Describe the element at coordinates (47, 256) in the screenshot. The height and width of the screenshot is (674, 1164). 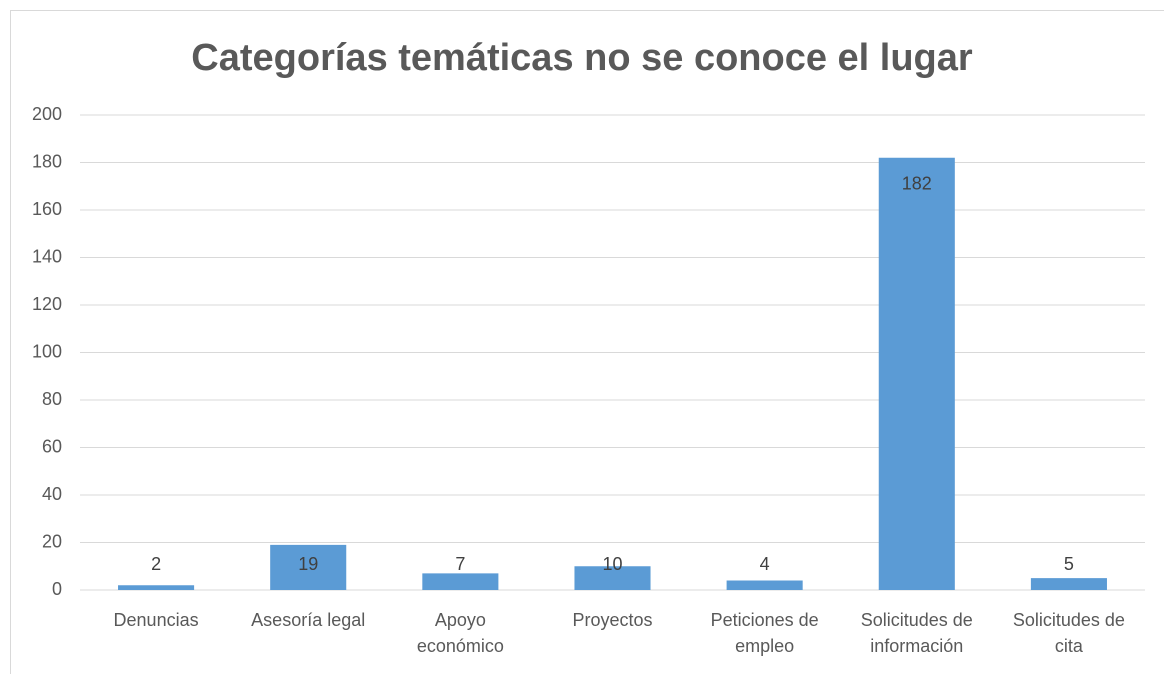
I see `y-tick-label: 140` at that location.